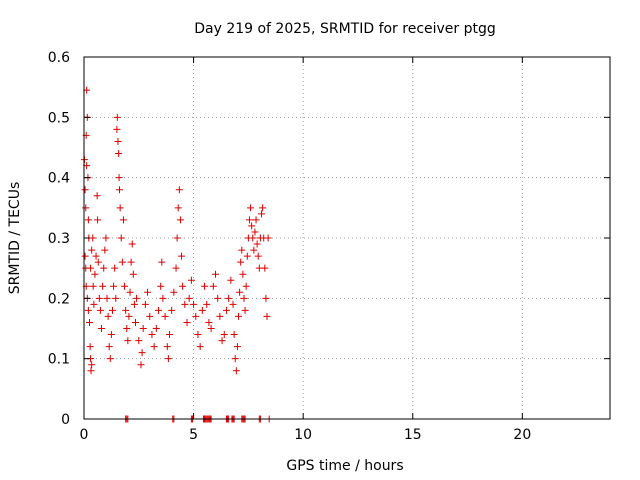 Image resolution: width=640 pixels, height=480 pixels. Describe the element at coordinates (522, 435) in the screenshot. I see `x-tick-label: 20` at that location.